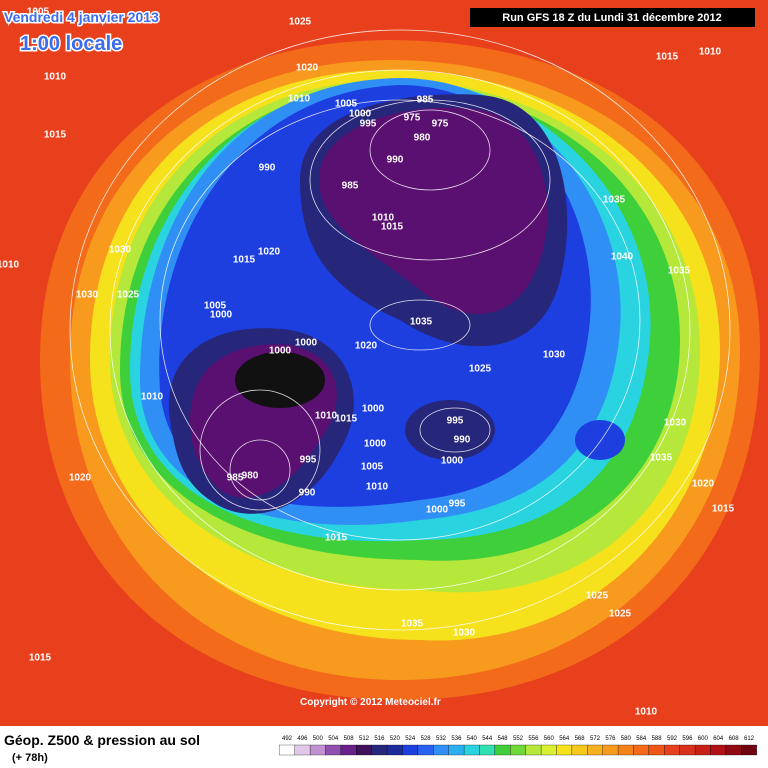  Describe the element at coordinates (622, 257) in the screenshot. I see `isobar-label: 1040` at that location.